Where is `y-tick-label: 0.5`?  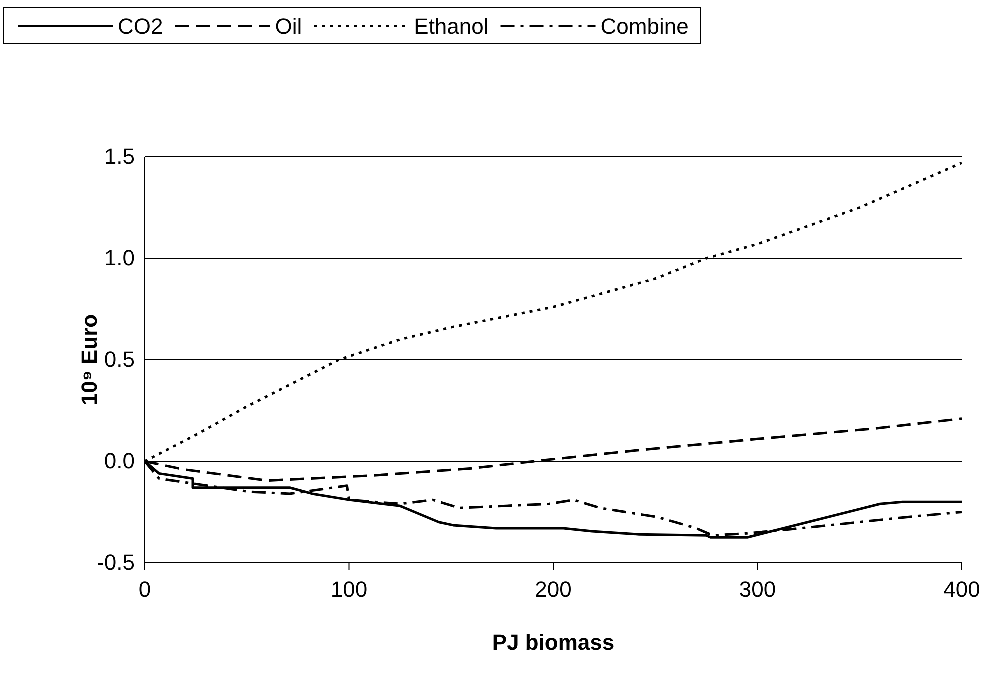 y-tick-label: 0.5 is located at coordinates (119, 359).